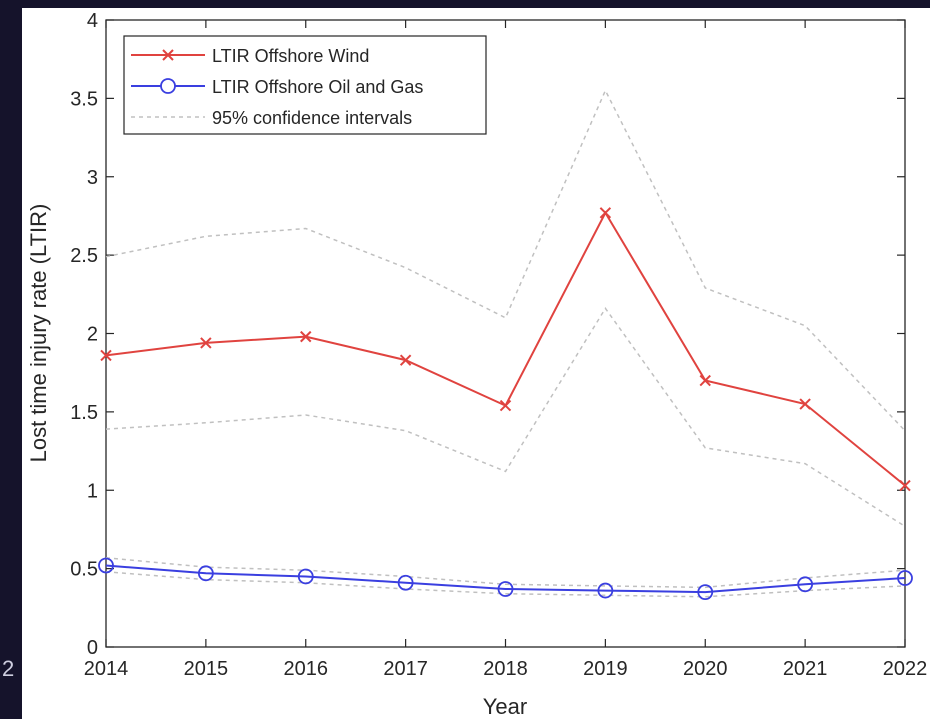  Describe the element at coordinates (168, 86) in the screenshot. I see `legend-marker-o` at that location.